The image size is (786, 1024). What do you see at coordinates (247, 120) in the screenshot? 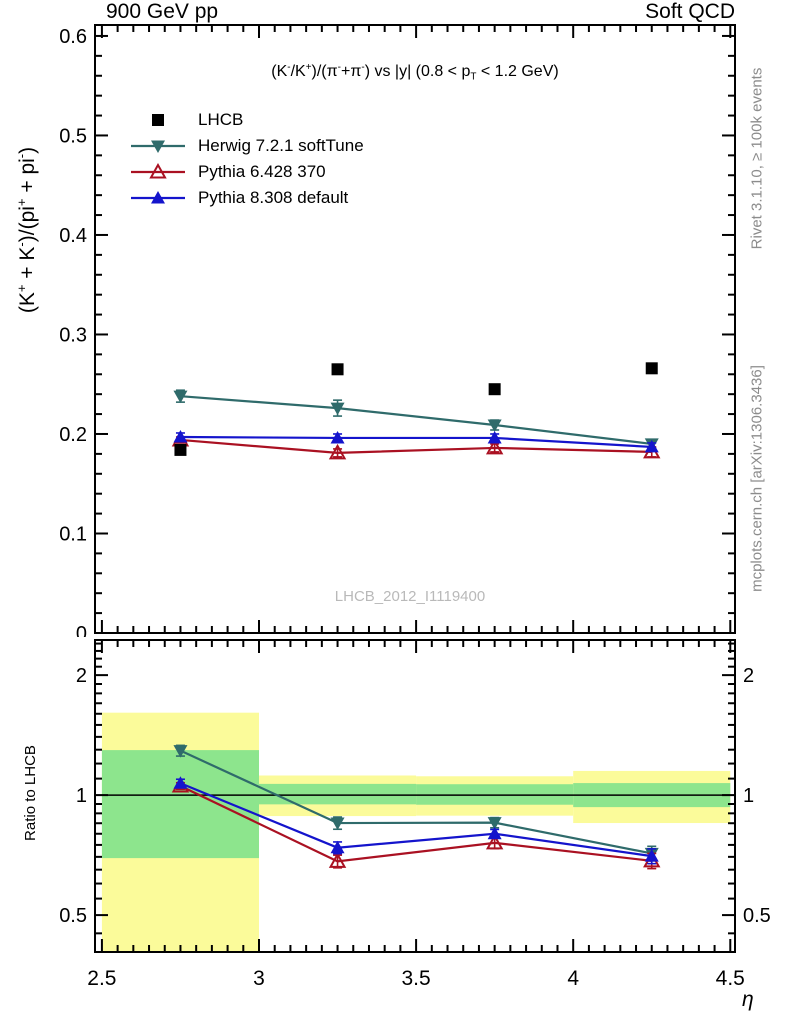
I see `legend-item-lhcb: LHCB` at bounding box center [247, 120].